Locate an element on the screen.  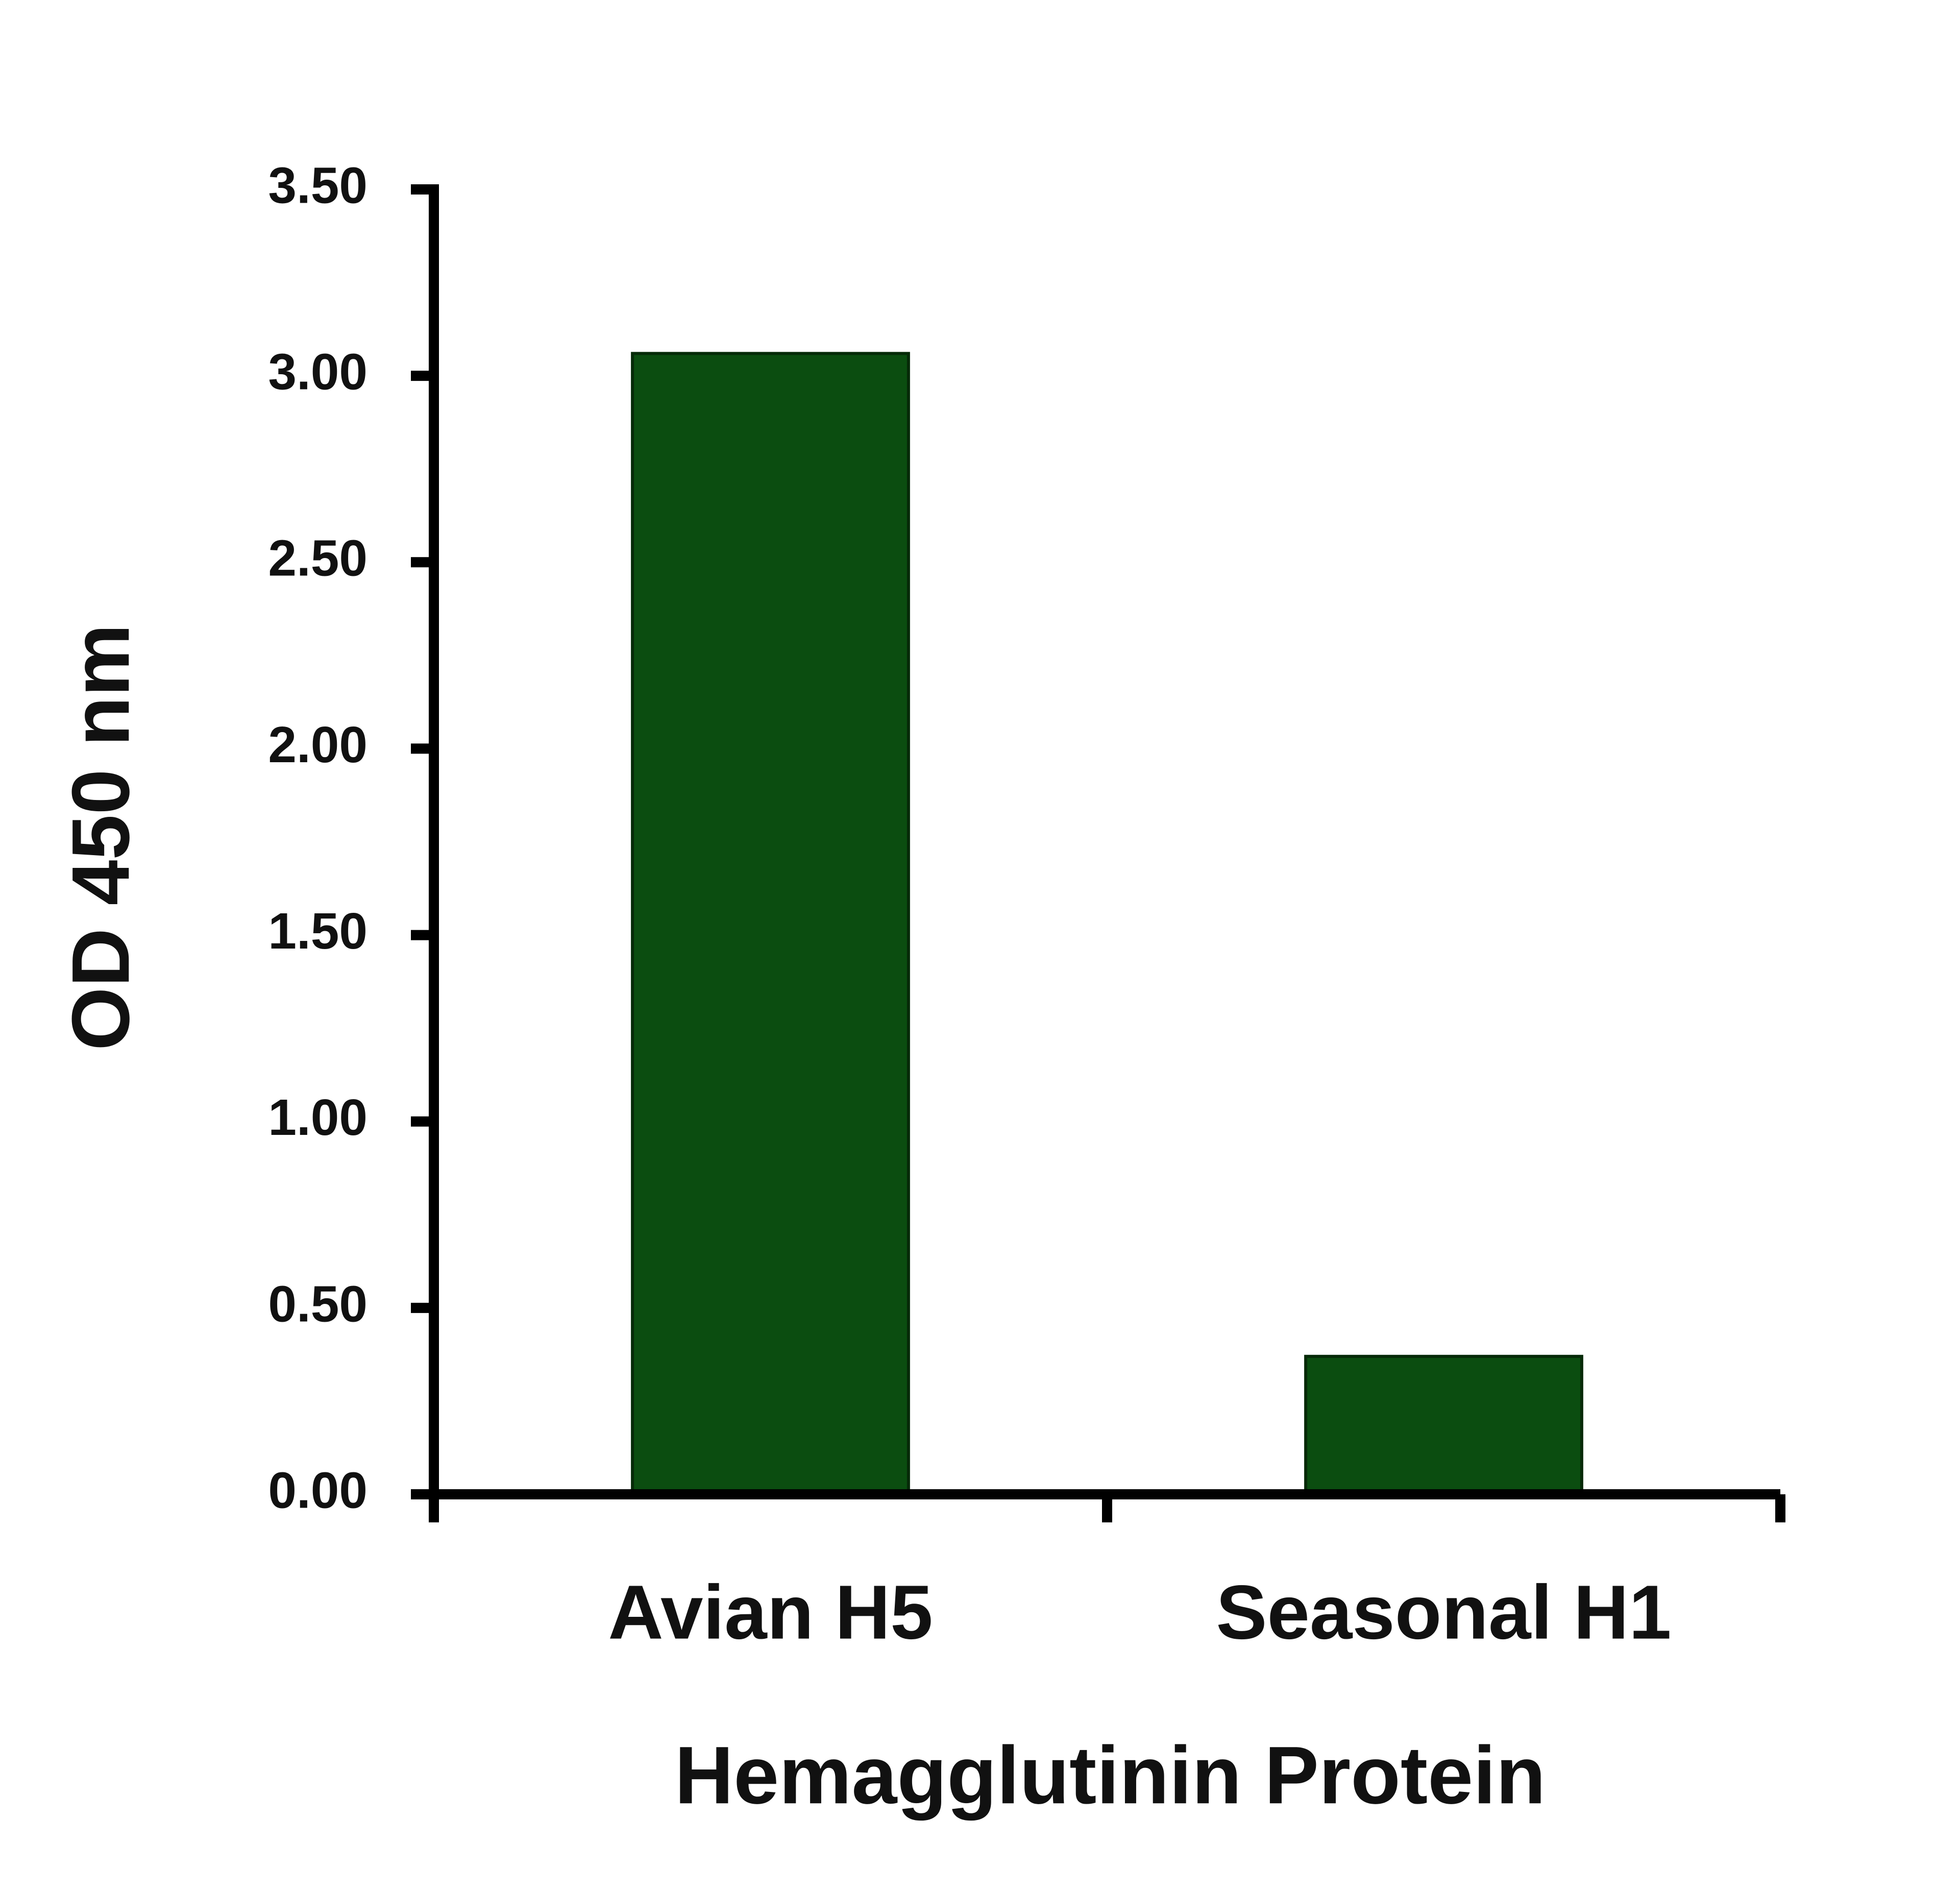
y-tick-label: 2.50 is located at coordinates (318, 558).